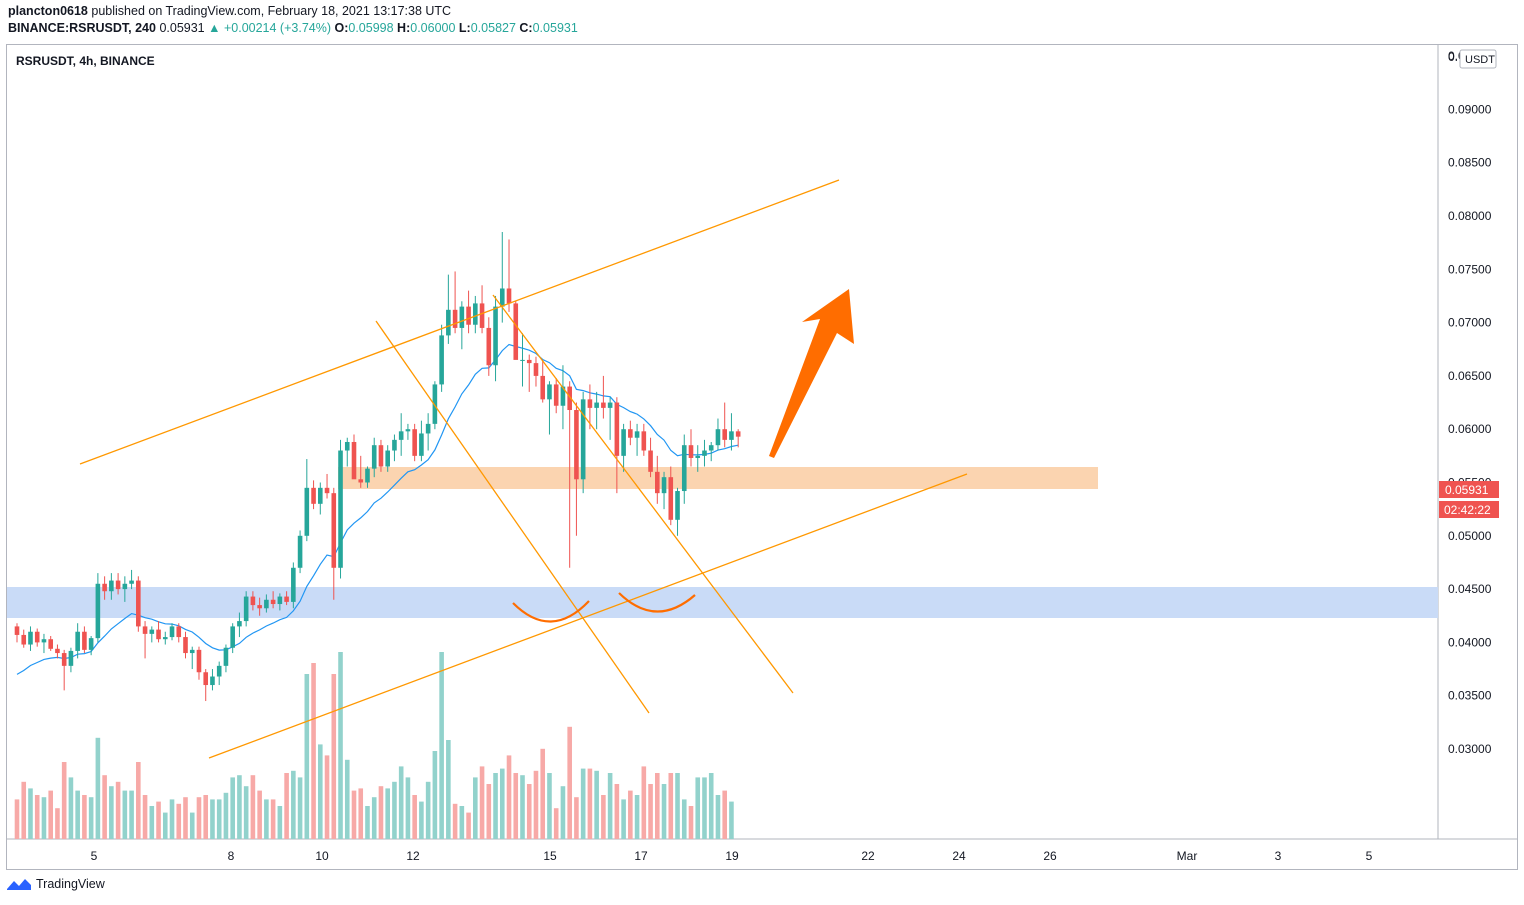 This screenshot has height=905, width=1524. What do you see at coordinates (1478, 59) in the screenshot?
I see `currency-badge: USDT` at bounding box center [1478, 59].